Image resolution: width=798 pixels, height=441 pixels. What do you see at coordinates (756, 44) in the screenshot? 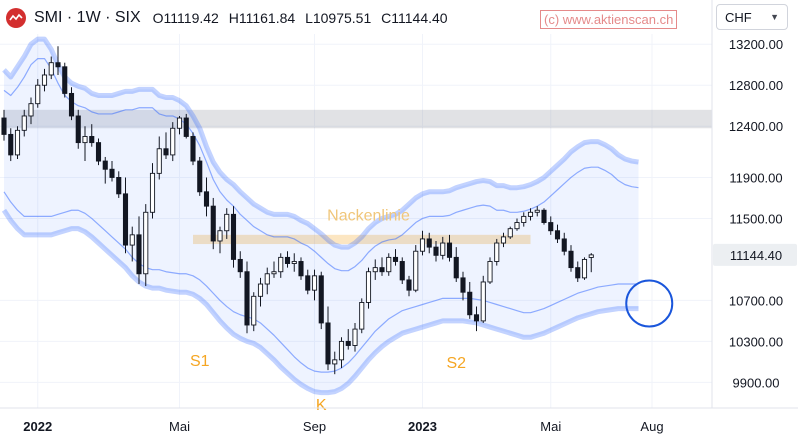
I see `price-tick-label: 13200.00` at bounding box center [756, 44].